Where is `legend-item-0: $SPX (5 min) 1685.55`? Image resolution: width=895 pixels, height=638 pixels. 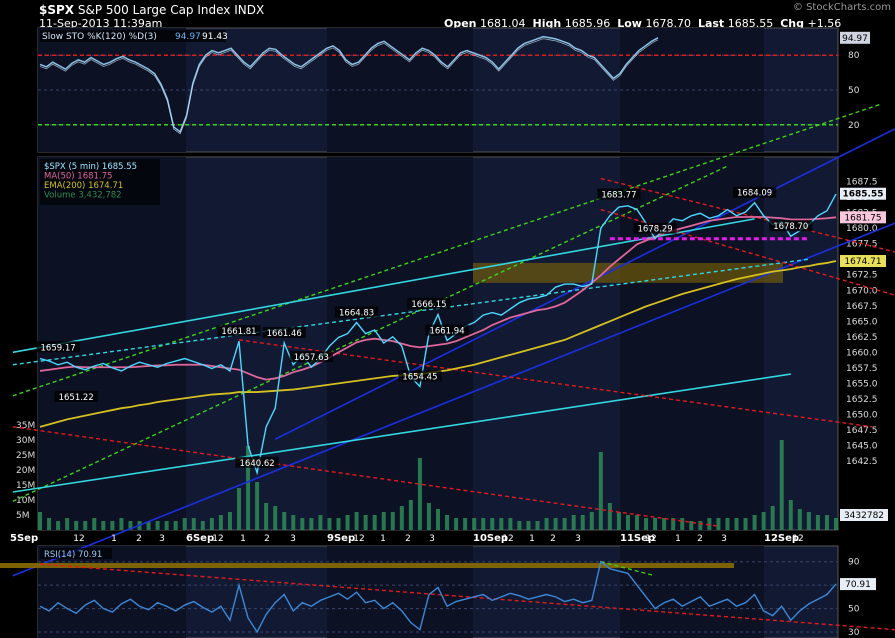
legend-item-0: $SPX (5 min) 1685.55 is located at coordinates (90, 167).